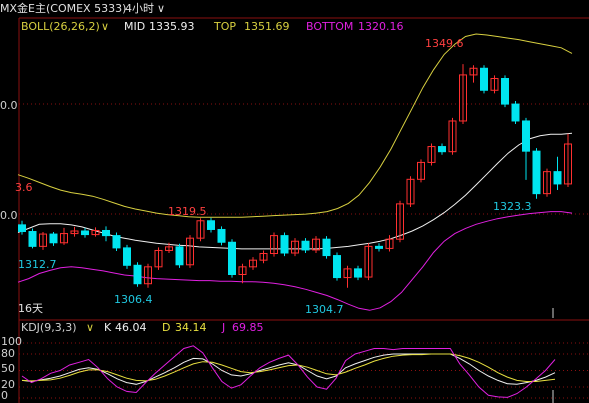  What do you see at coordinates (324, 309) in the screenshot?
I see `annotation-1304: 1304.7` at bounding box center [324, 309].